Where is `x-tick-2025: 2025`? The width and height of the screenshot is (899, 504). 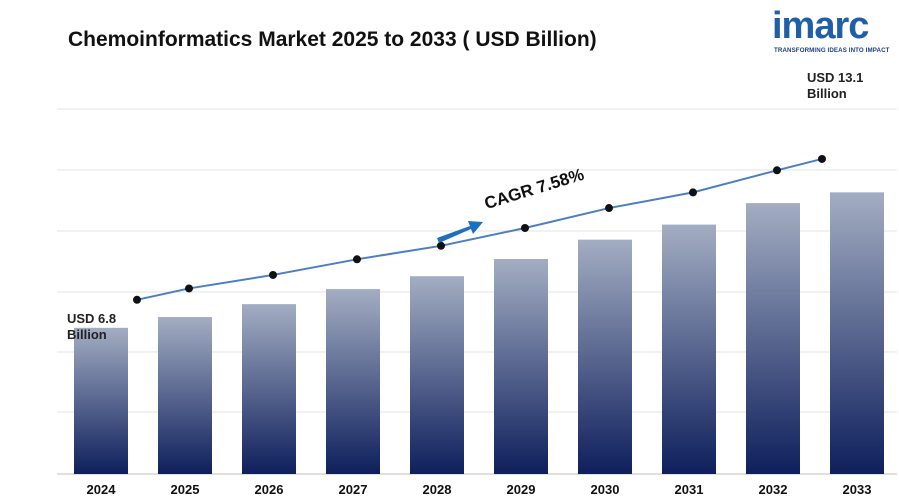
x-tick-2025: 2025 is located at coordinates (185, 489).